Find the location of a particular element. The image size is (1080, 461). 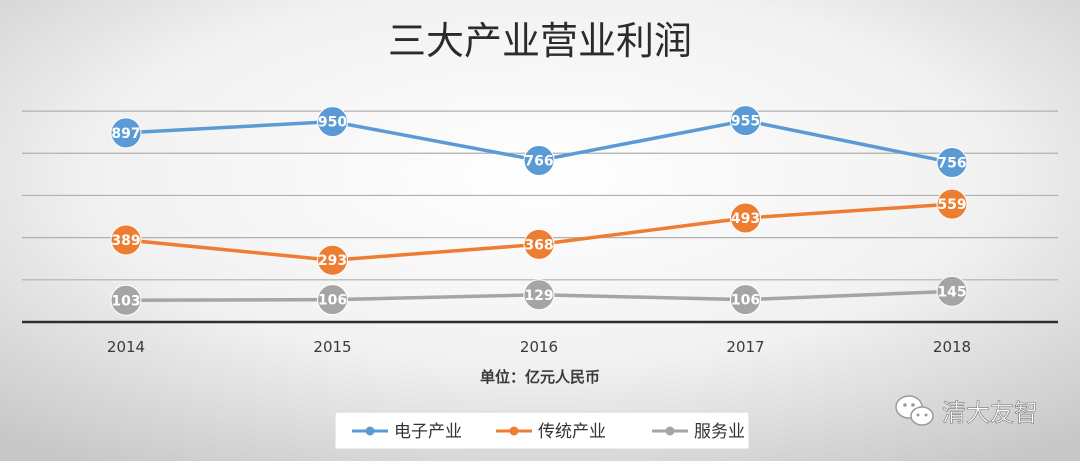

series-group: 897 950 766 955 756 is located at coordinates (539, 142).